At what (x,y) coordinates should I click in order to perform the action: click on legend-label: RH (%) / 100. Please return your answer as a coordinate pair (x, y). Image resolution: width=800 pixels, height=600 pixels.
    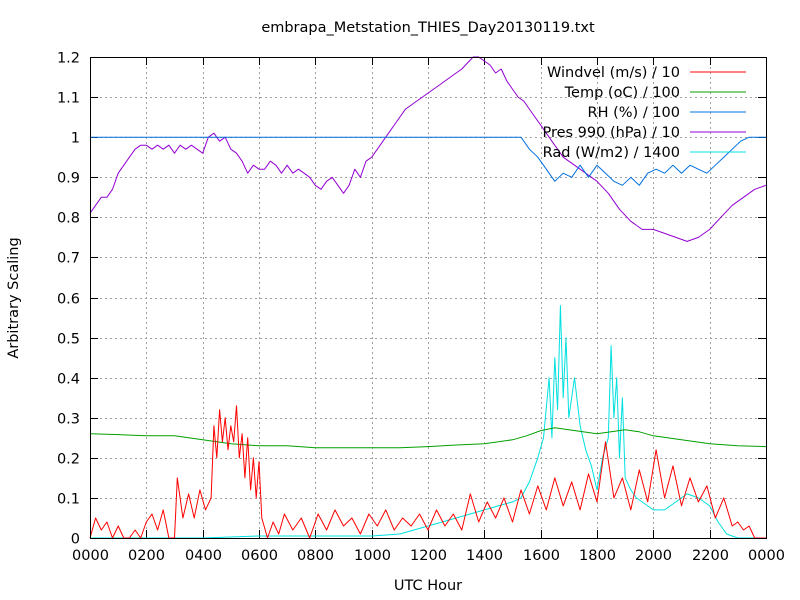
    Looking at the image, I should click on (634, 113).